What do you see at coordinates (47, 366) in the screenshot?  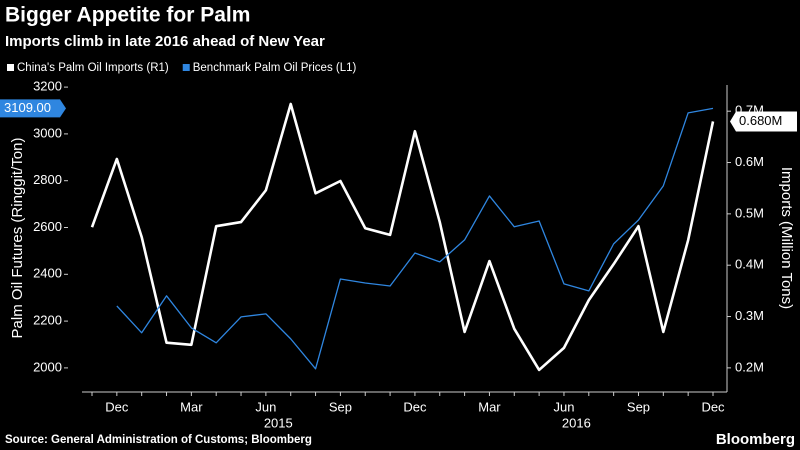 I see `y-tick-label: 2000` at bounding box center [47, 366].